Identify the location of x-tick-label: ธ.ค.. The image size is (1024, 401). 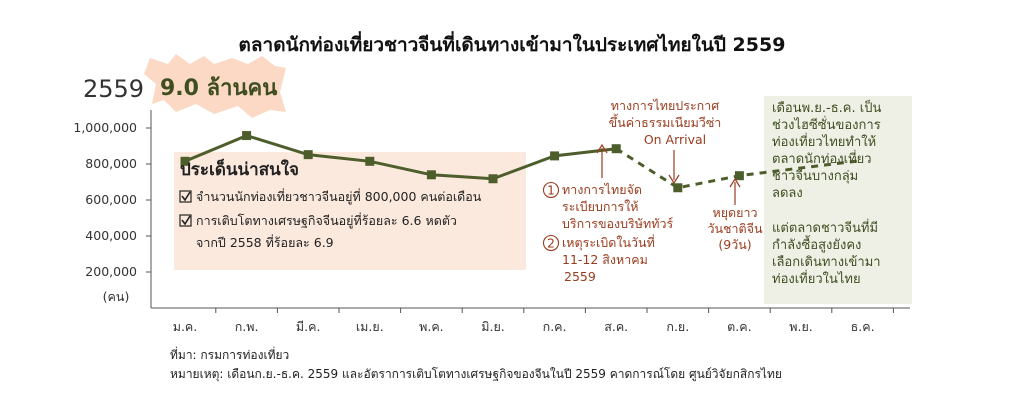
(863, 326).